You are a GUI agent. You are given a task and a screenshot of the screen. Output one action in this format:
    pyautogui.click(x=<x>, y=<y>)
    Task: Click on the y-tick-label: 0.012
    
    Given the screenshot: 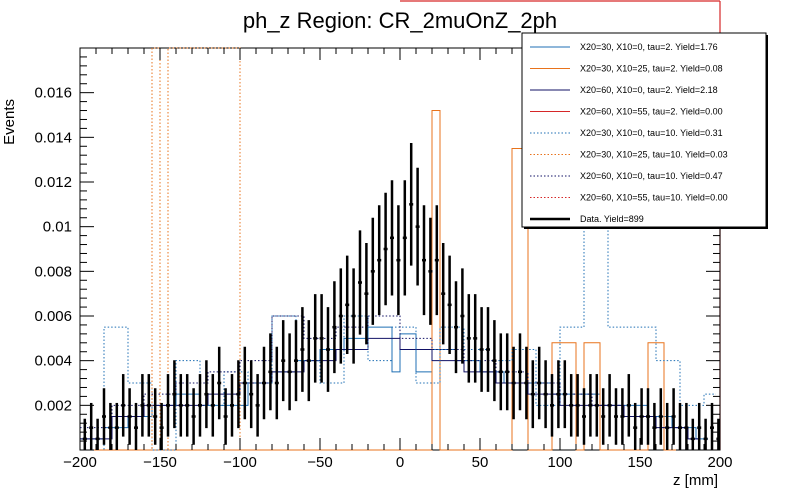 What is the action you would take?
    pyautogui.click(x=53, y=182)
    